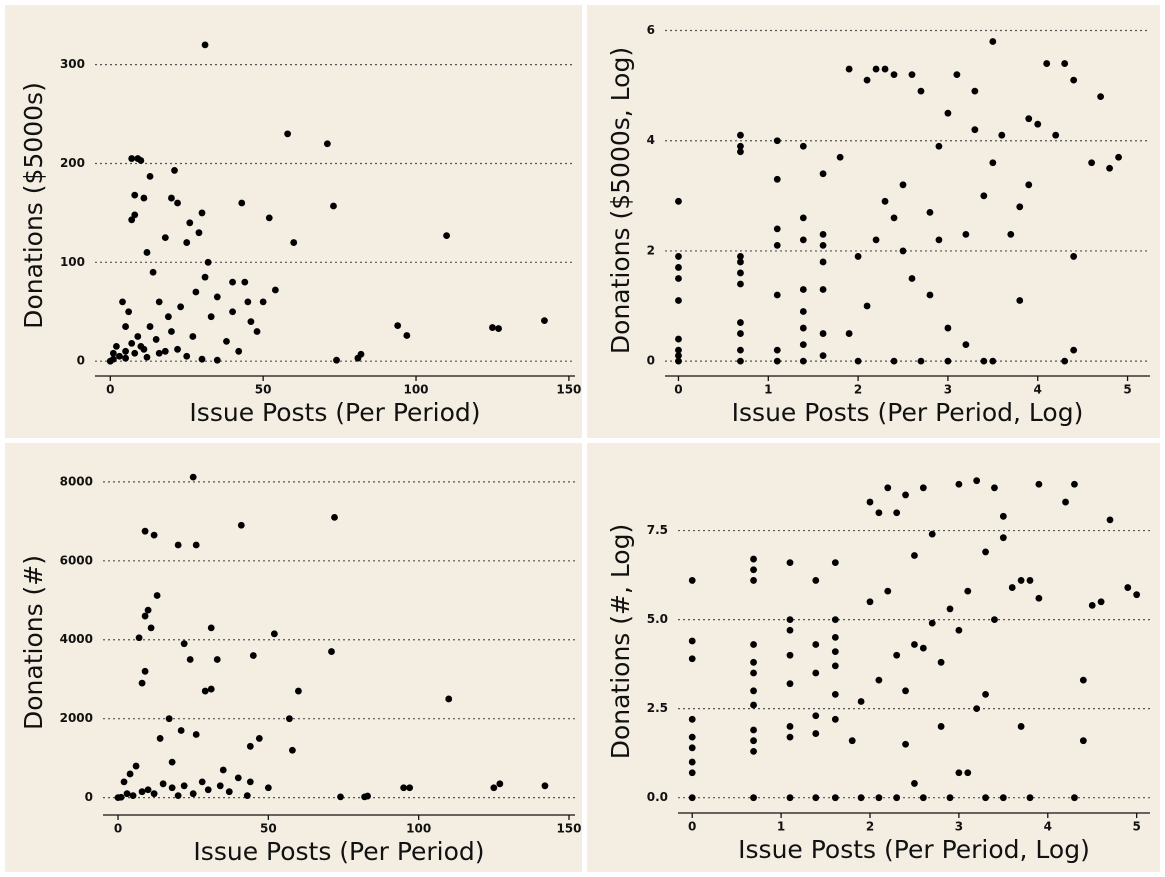 This screenshot has height=877, width=1165. Describe the element at coordinates (33, 642) in the screenshot. I see `y-axis-label: Donations (#)` at that location.